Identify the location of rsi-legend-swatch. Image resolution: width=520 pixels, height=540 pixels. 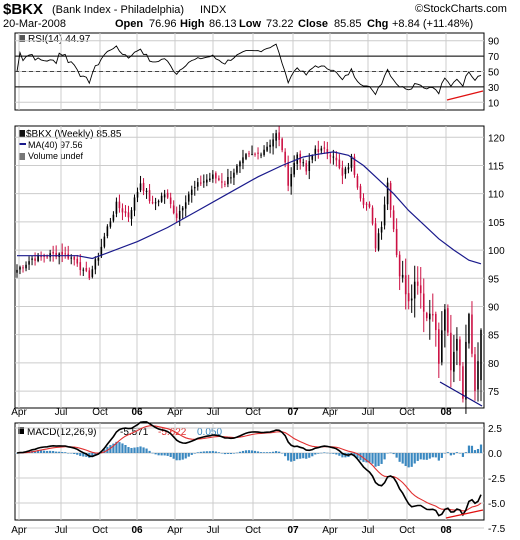
(22, 38).